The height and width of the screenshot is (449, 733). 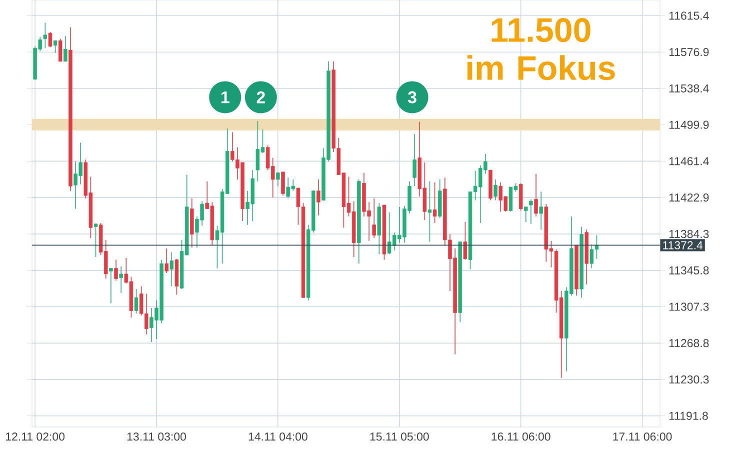 I want to click on x-tick-label: 16.11 06:00, so click(x=521, y=436).